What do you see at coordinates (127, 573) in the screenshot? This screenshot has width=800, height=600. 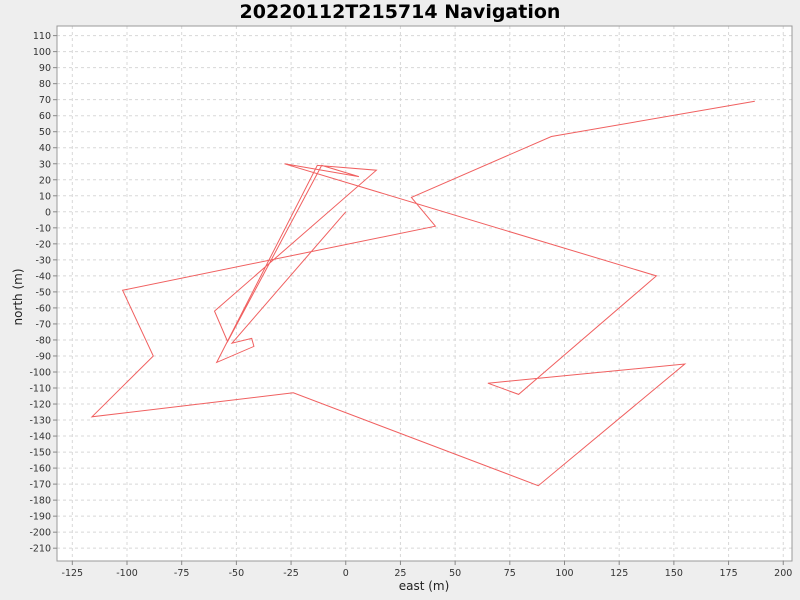 I see `x-tick-label: -100` at bounding box center [127, 573].